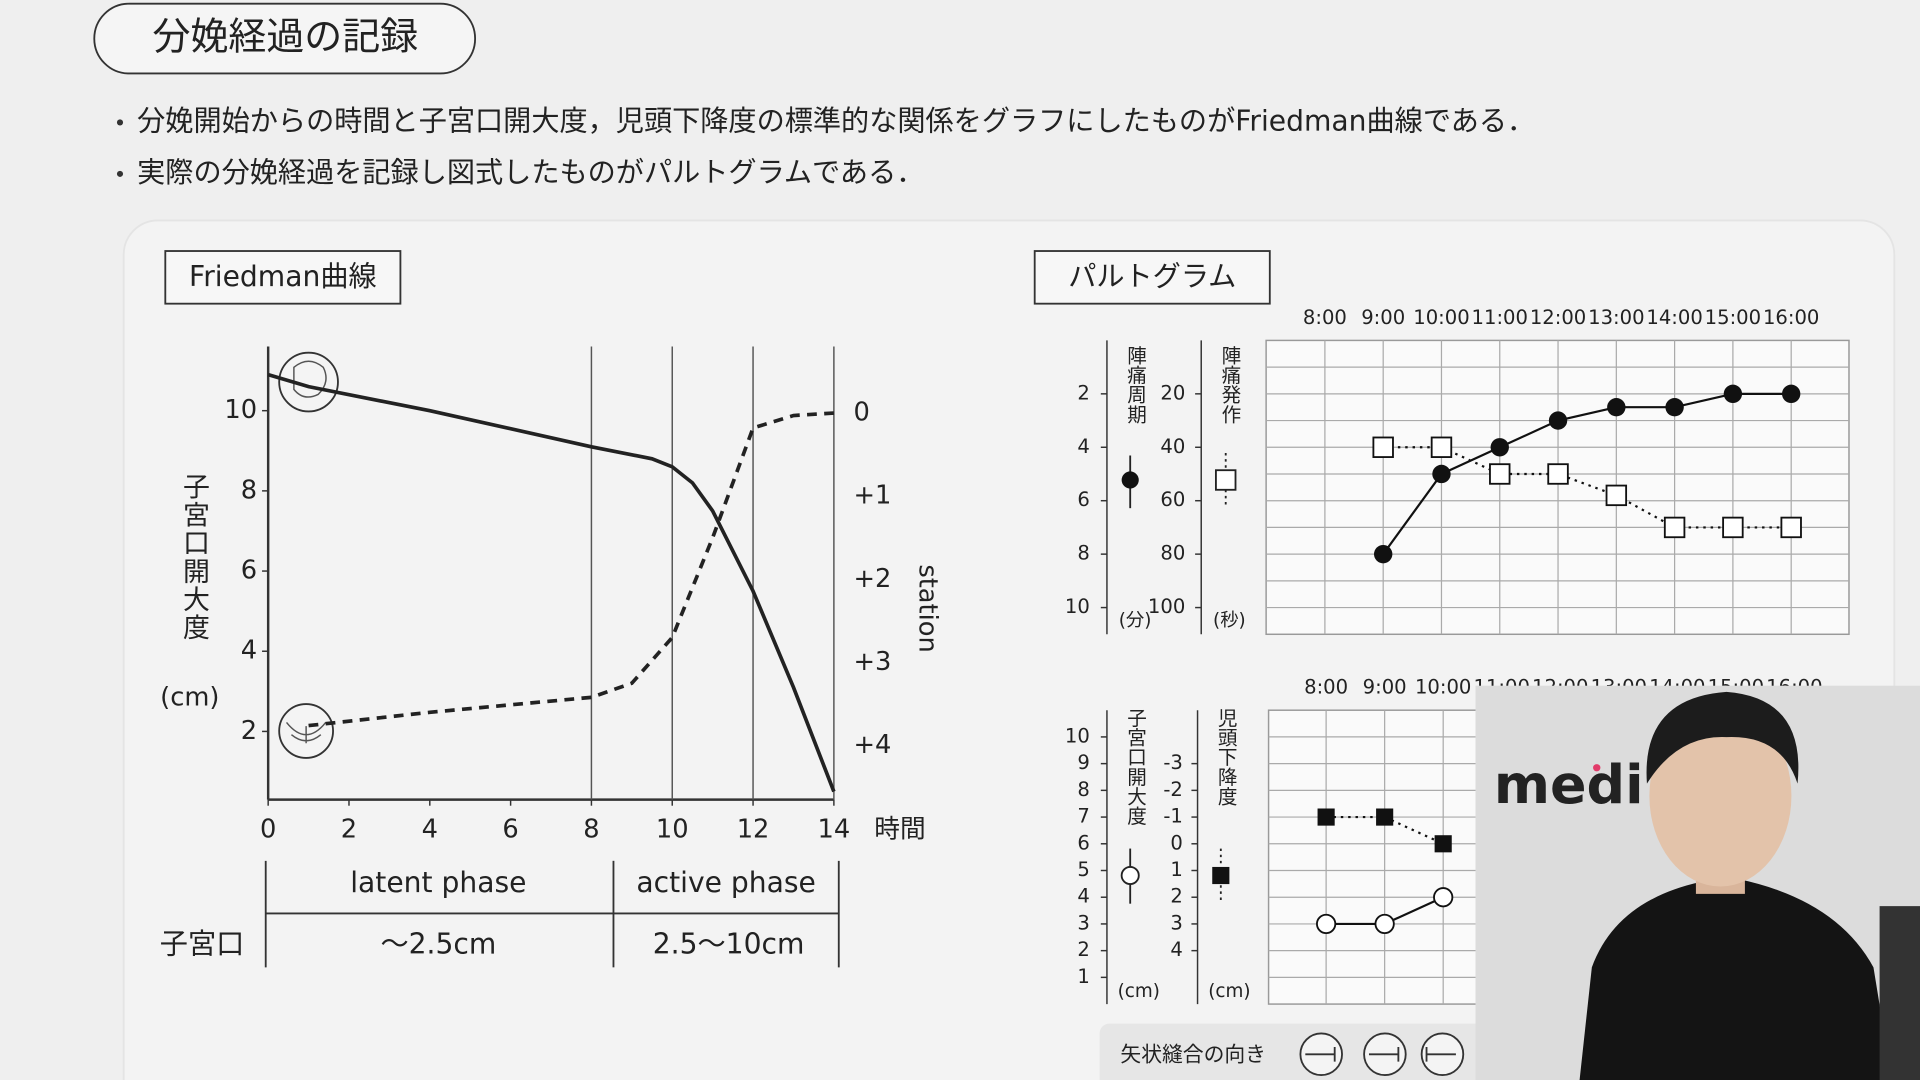 This screenshot has width=1920, height=1080. What do you see at coordinates (1569, 784) in the screenshot?
I see `logo-text: medi` at bounding box center [1569, 784].